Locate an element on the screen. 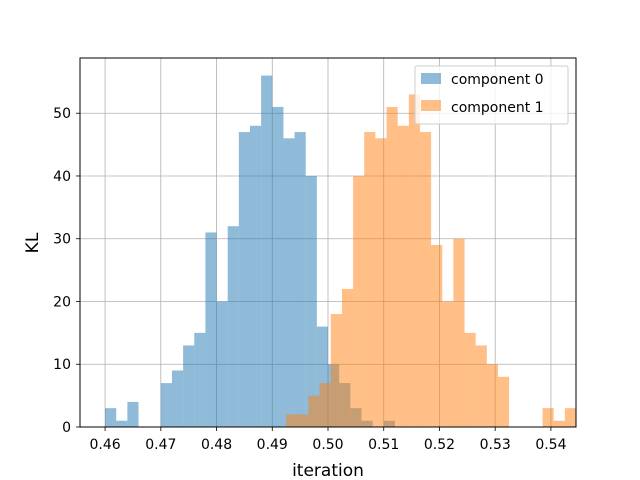  y-tick-label: 0 is located at coordinates (66, 428).